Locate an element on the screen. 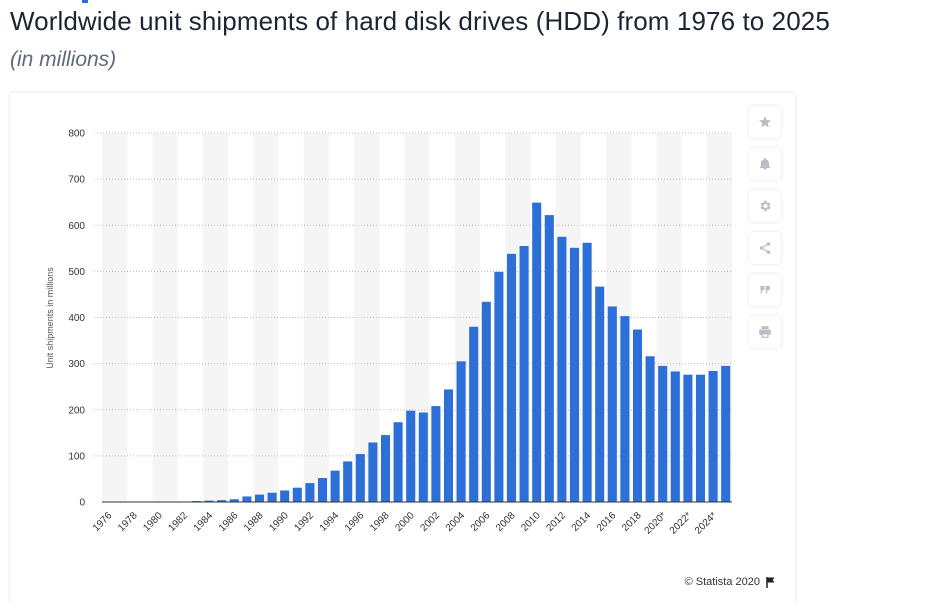 The width and height of the screenshot is (945, 603). bar-2016 is located at coordinates (612, 404).